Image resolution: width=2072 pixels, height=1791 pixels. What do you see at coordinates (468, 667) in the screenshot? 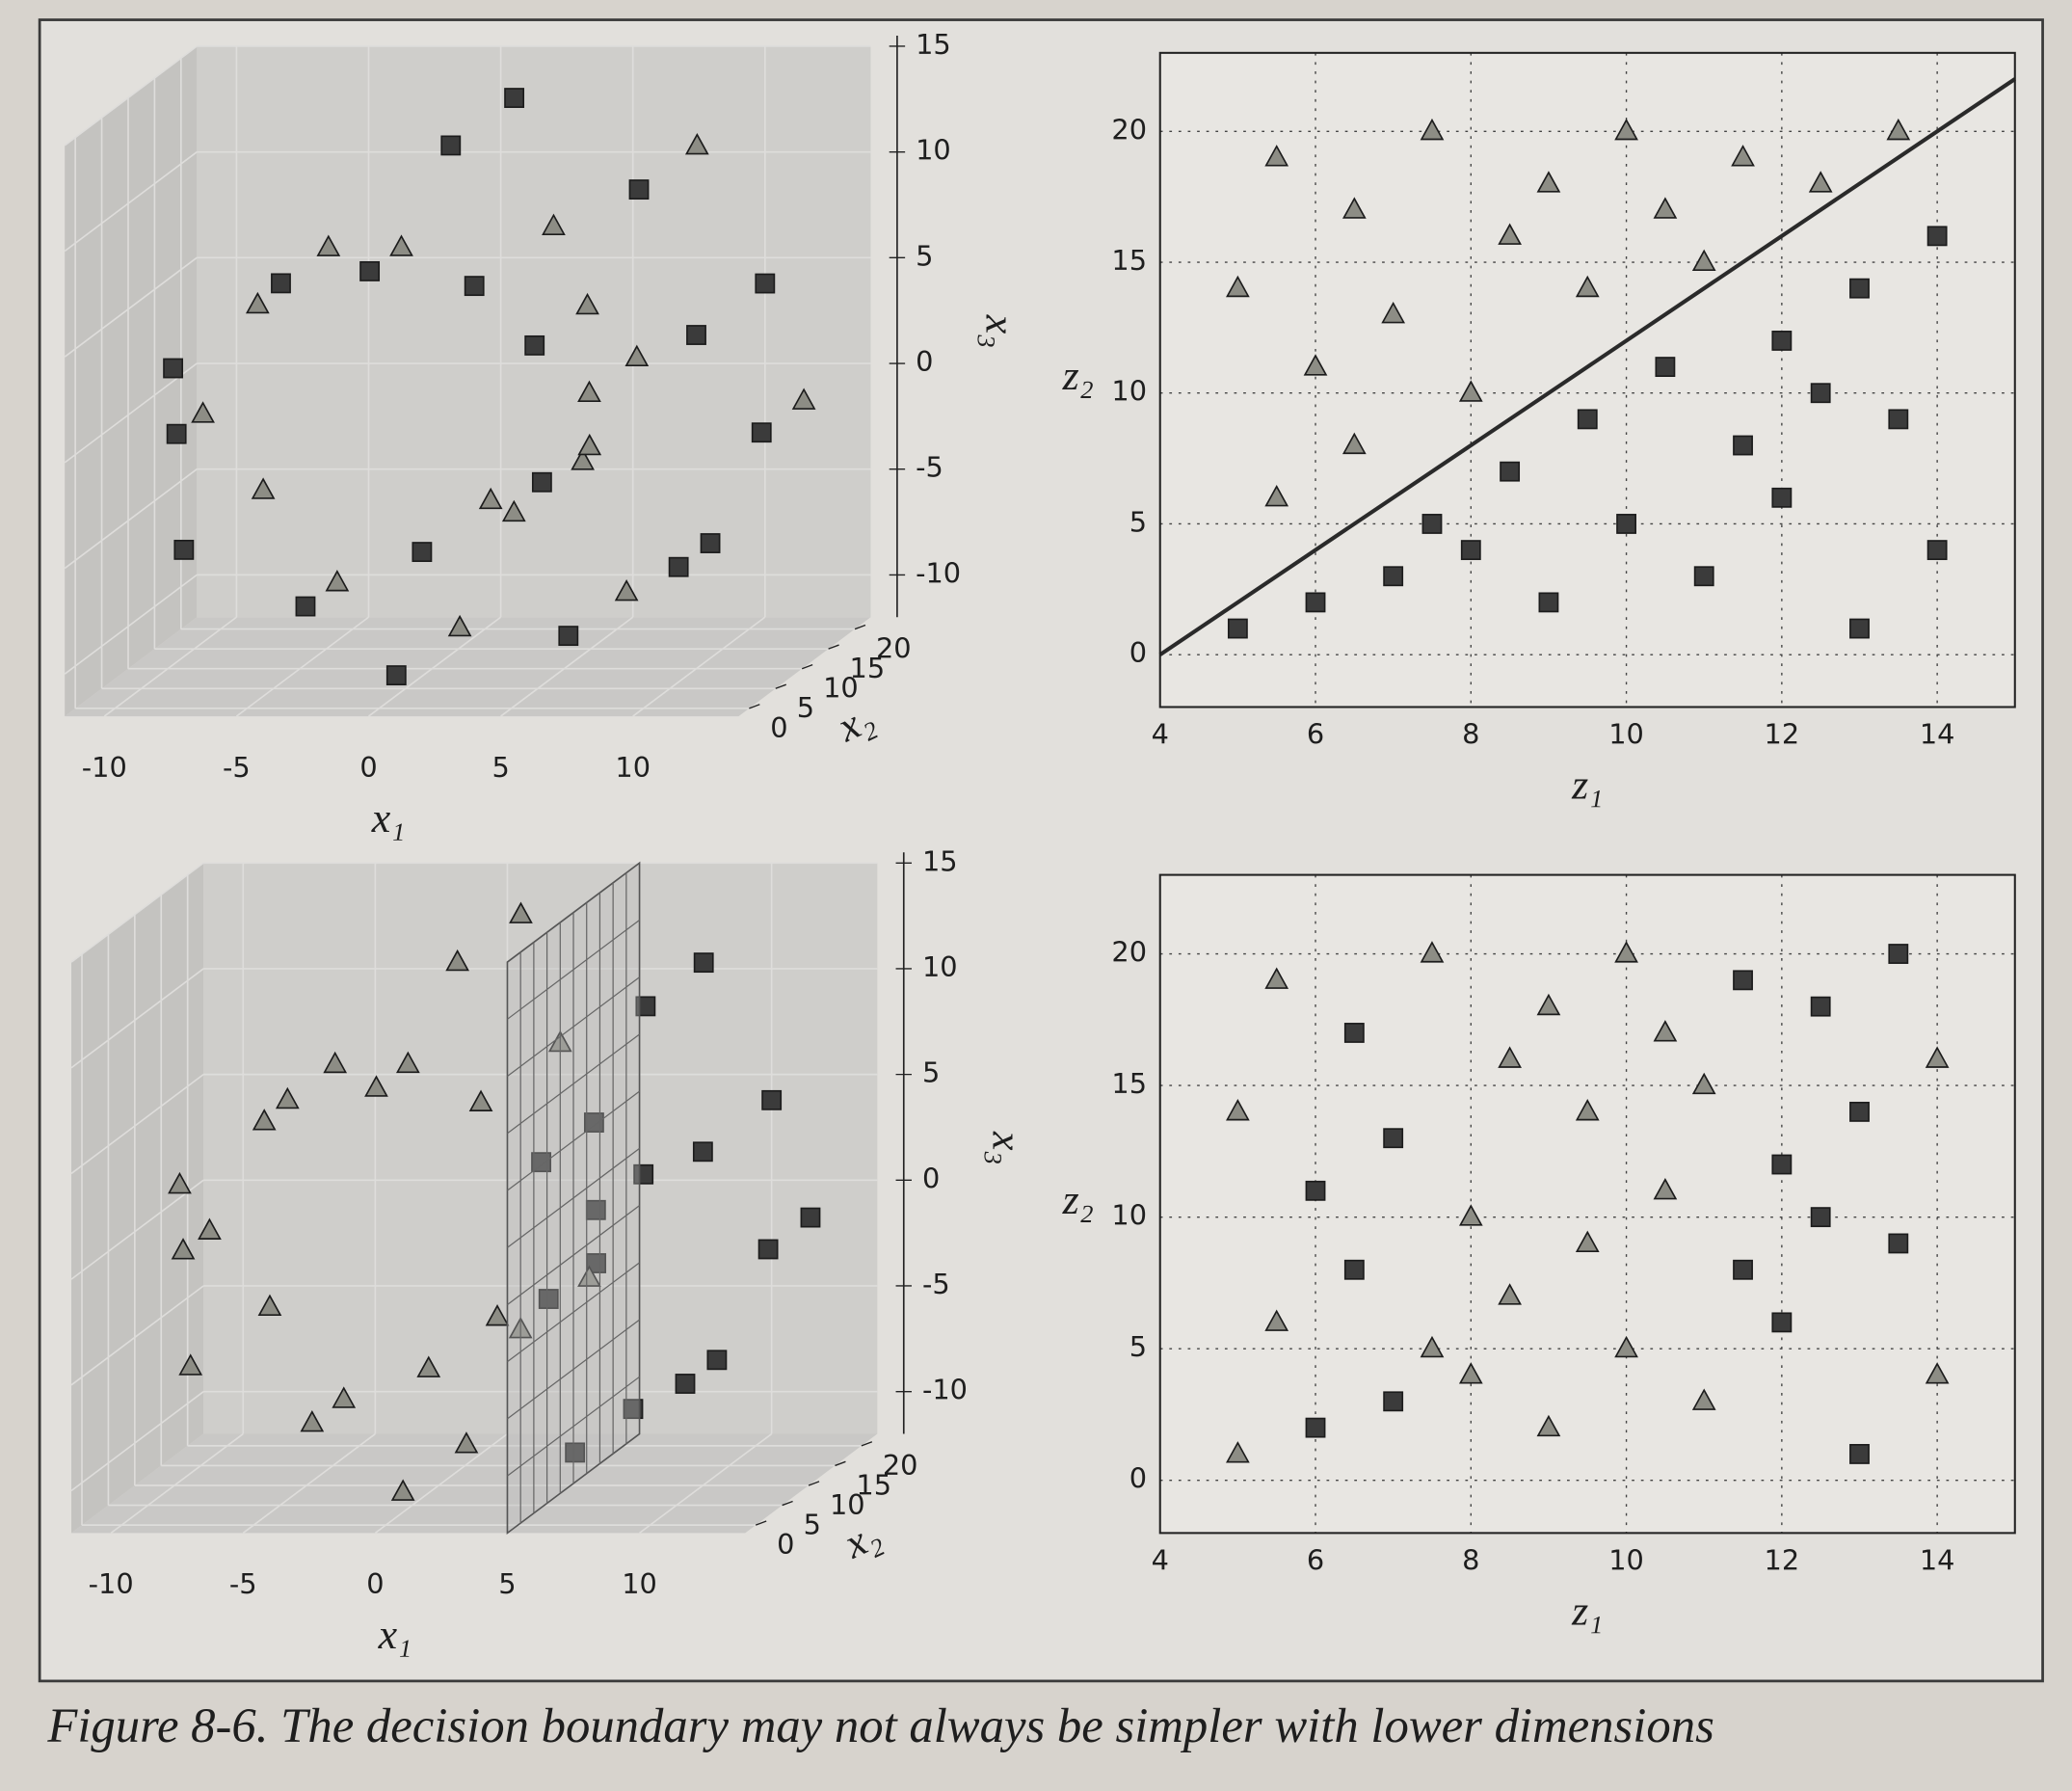
I see `floor-pane` at bounding box center [468, 667].